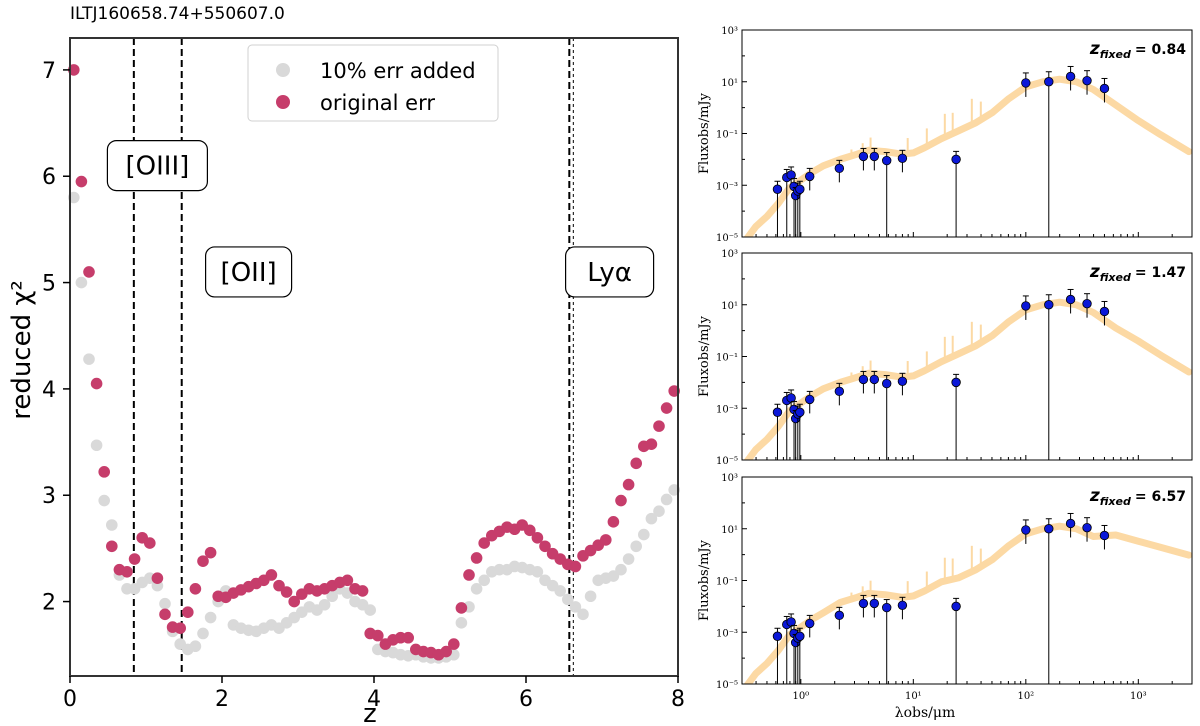  What do you see at coordinates (704, 133) in the screenshot?
I see `sed-y-axis-label-0: Fluxobs/mJy` at bounding box center [704, 133].